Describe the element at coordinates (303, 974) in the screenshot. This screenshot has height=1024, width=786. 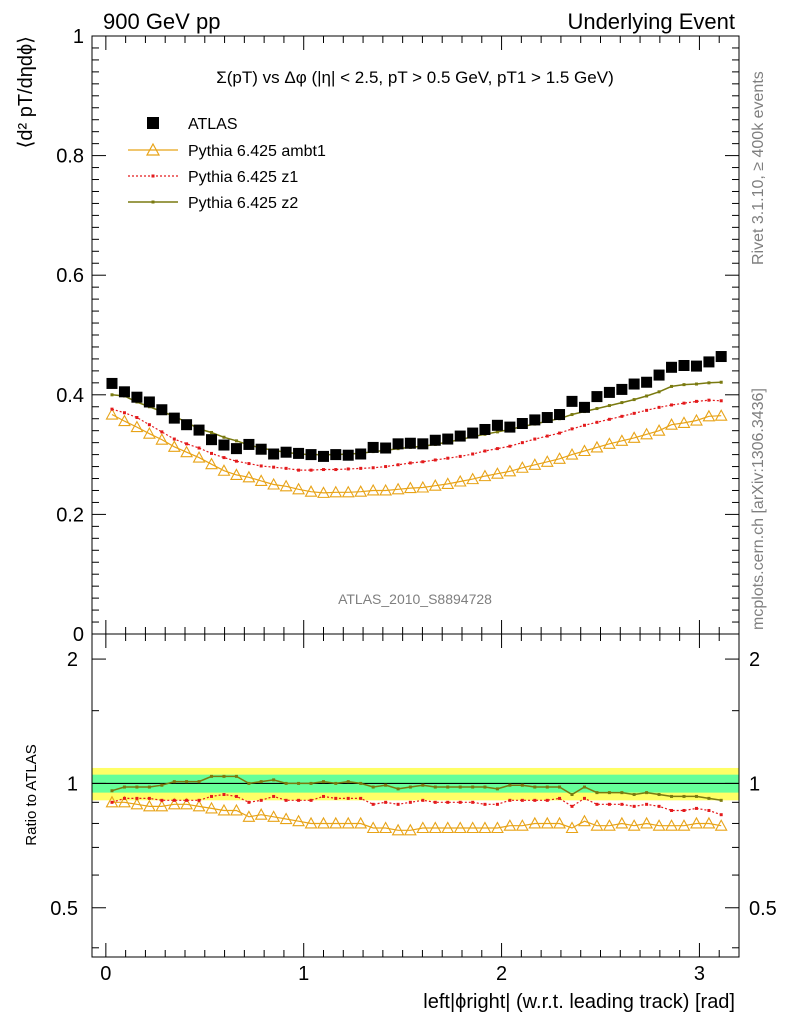
I see `x-tick-label: 1` at that location.